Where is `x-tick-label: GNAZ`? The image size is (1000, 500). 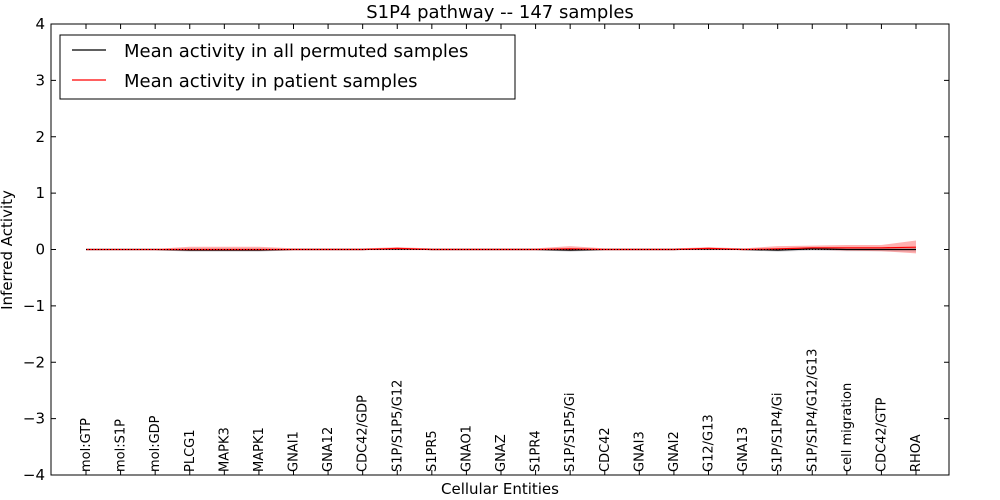
x-tick-label: GNAZ is located at coordinates (501, 453).